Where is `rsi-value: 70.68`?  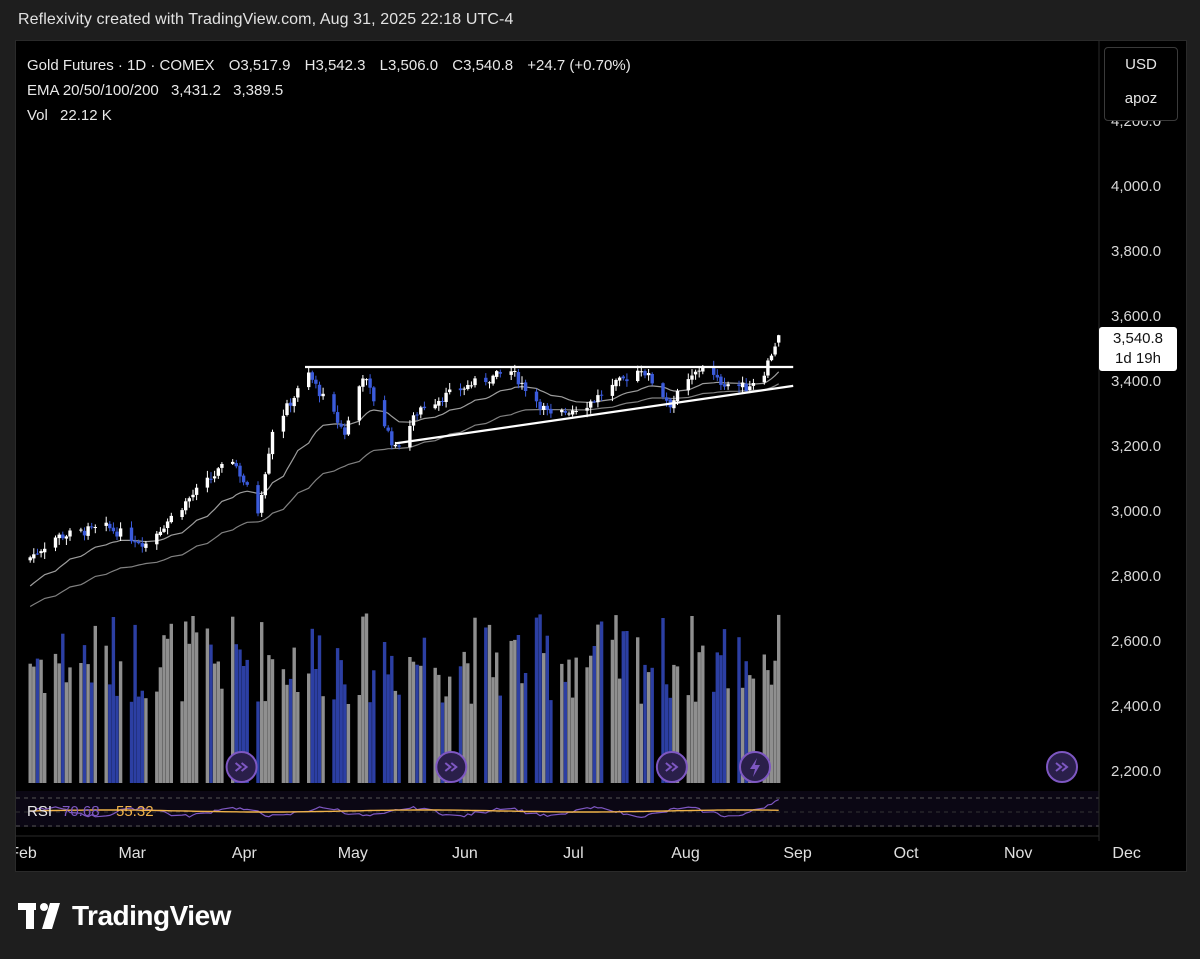
rsi-value: 70.68 is located at coordinates (81, 811).